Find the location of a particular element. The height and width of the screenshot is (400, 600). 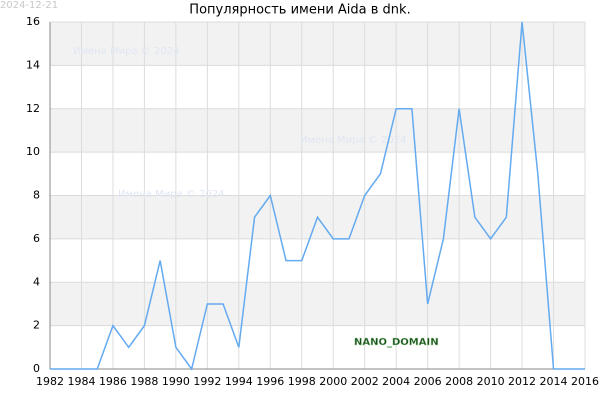

brand: NANO_DOMAIN is located at coordinates (396, 342).